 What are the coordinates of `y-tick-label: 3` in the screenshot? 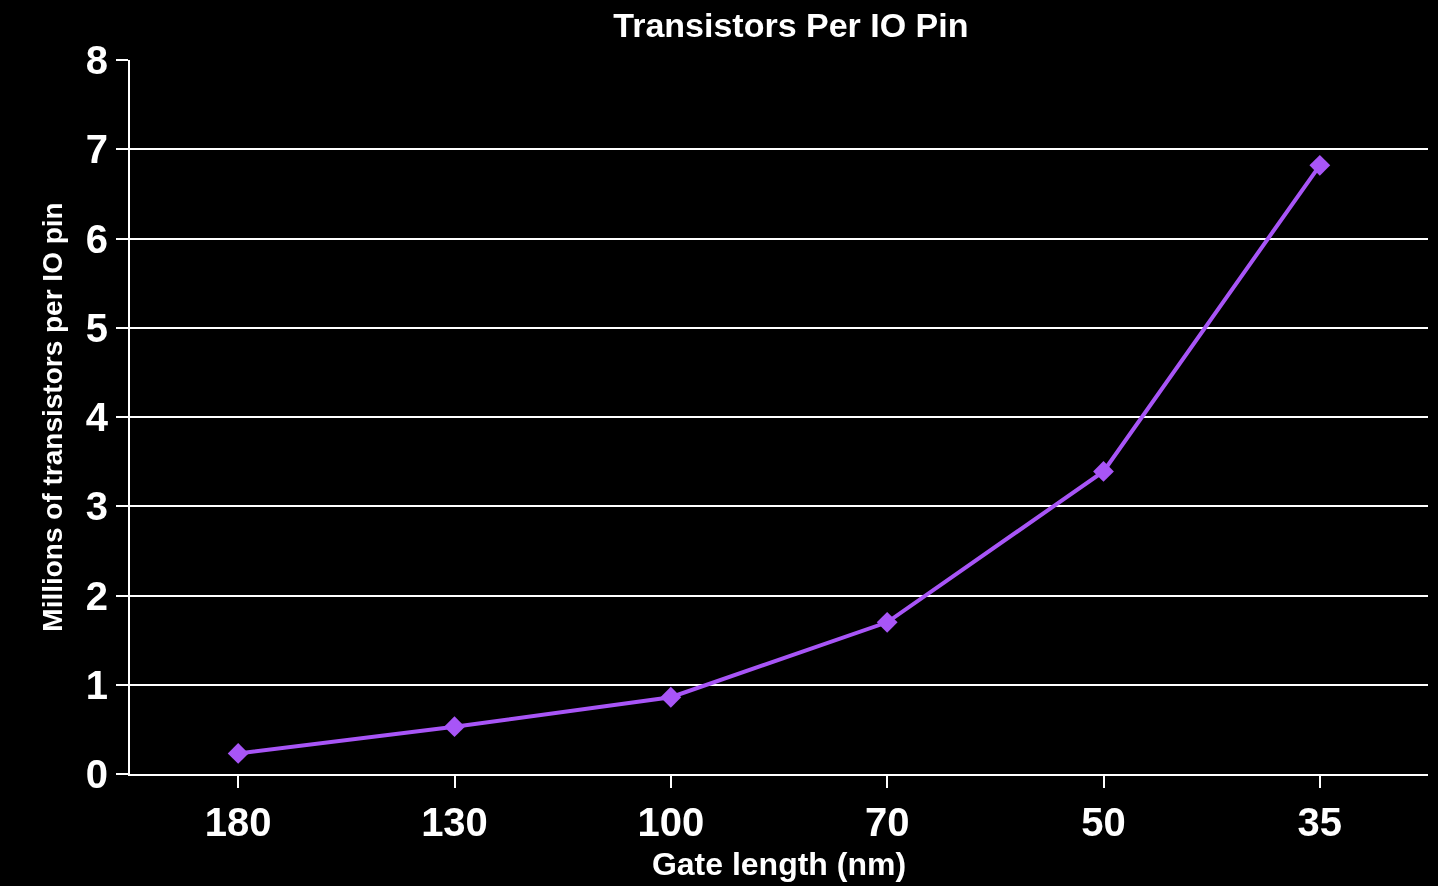 It's located at (96, 506).